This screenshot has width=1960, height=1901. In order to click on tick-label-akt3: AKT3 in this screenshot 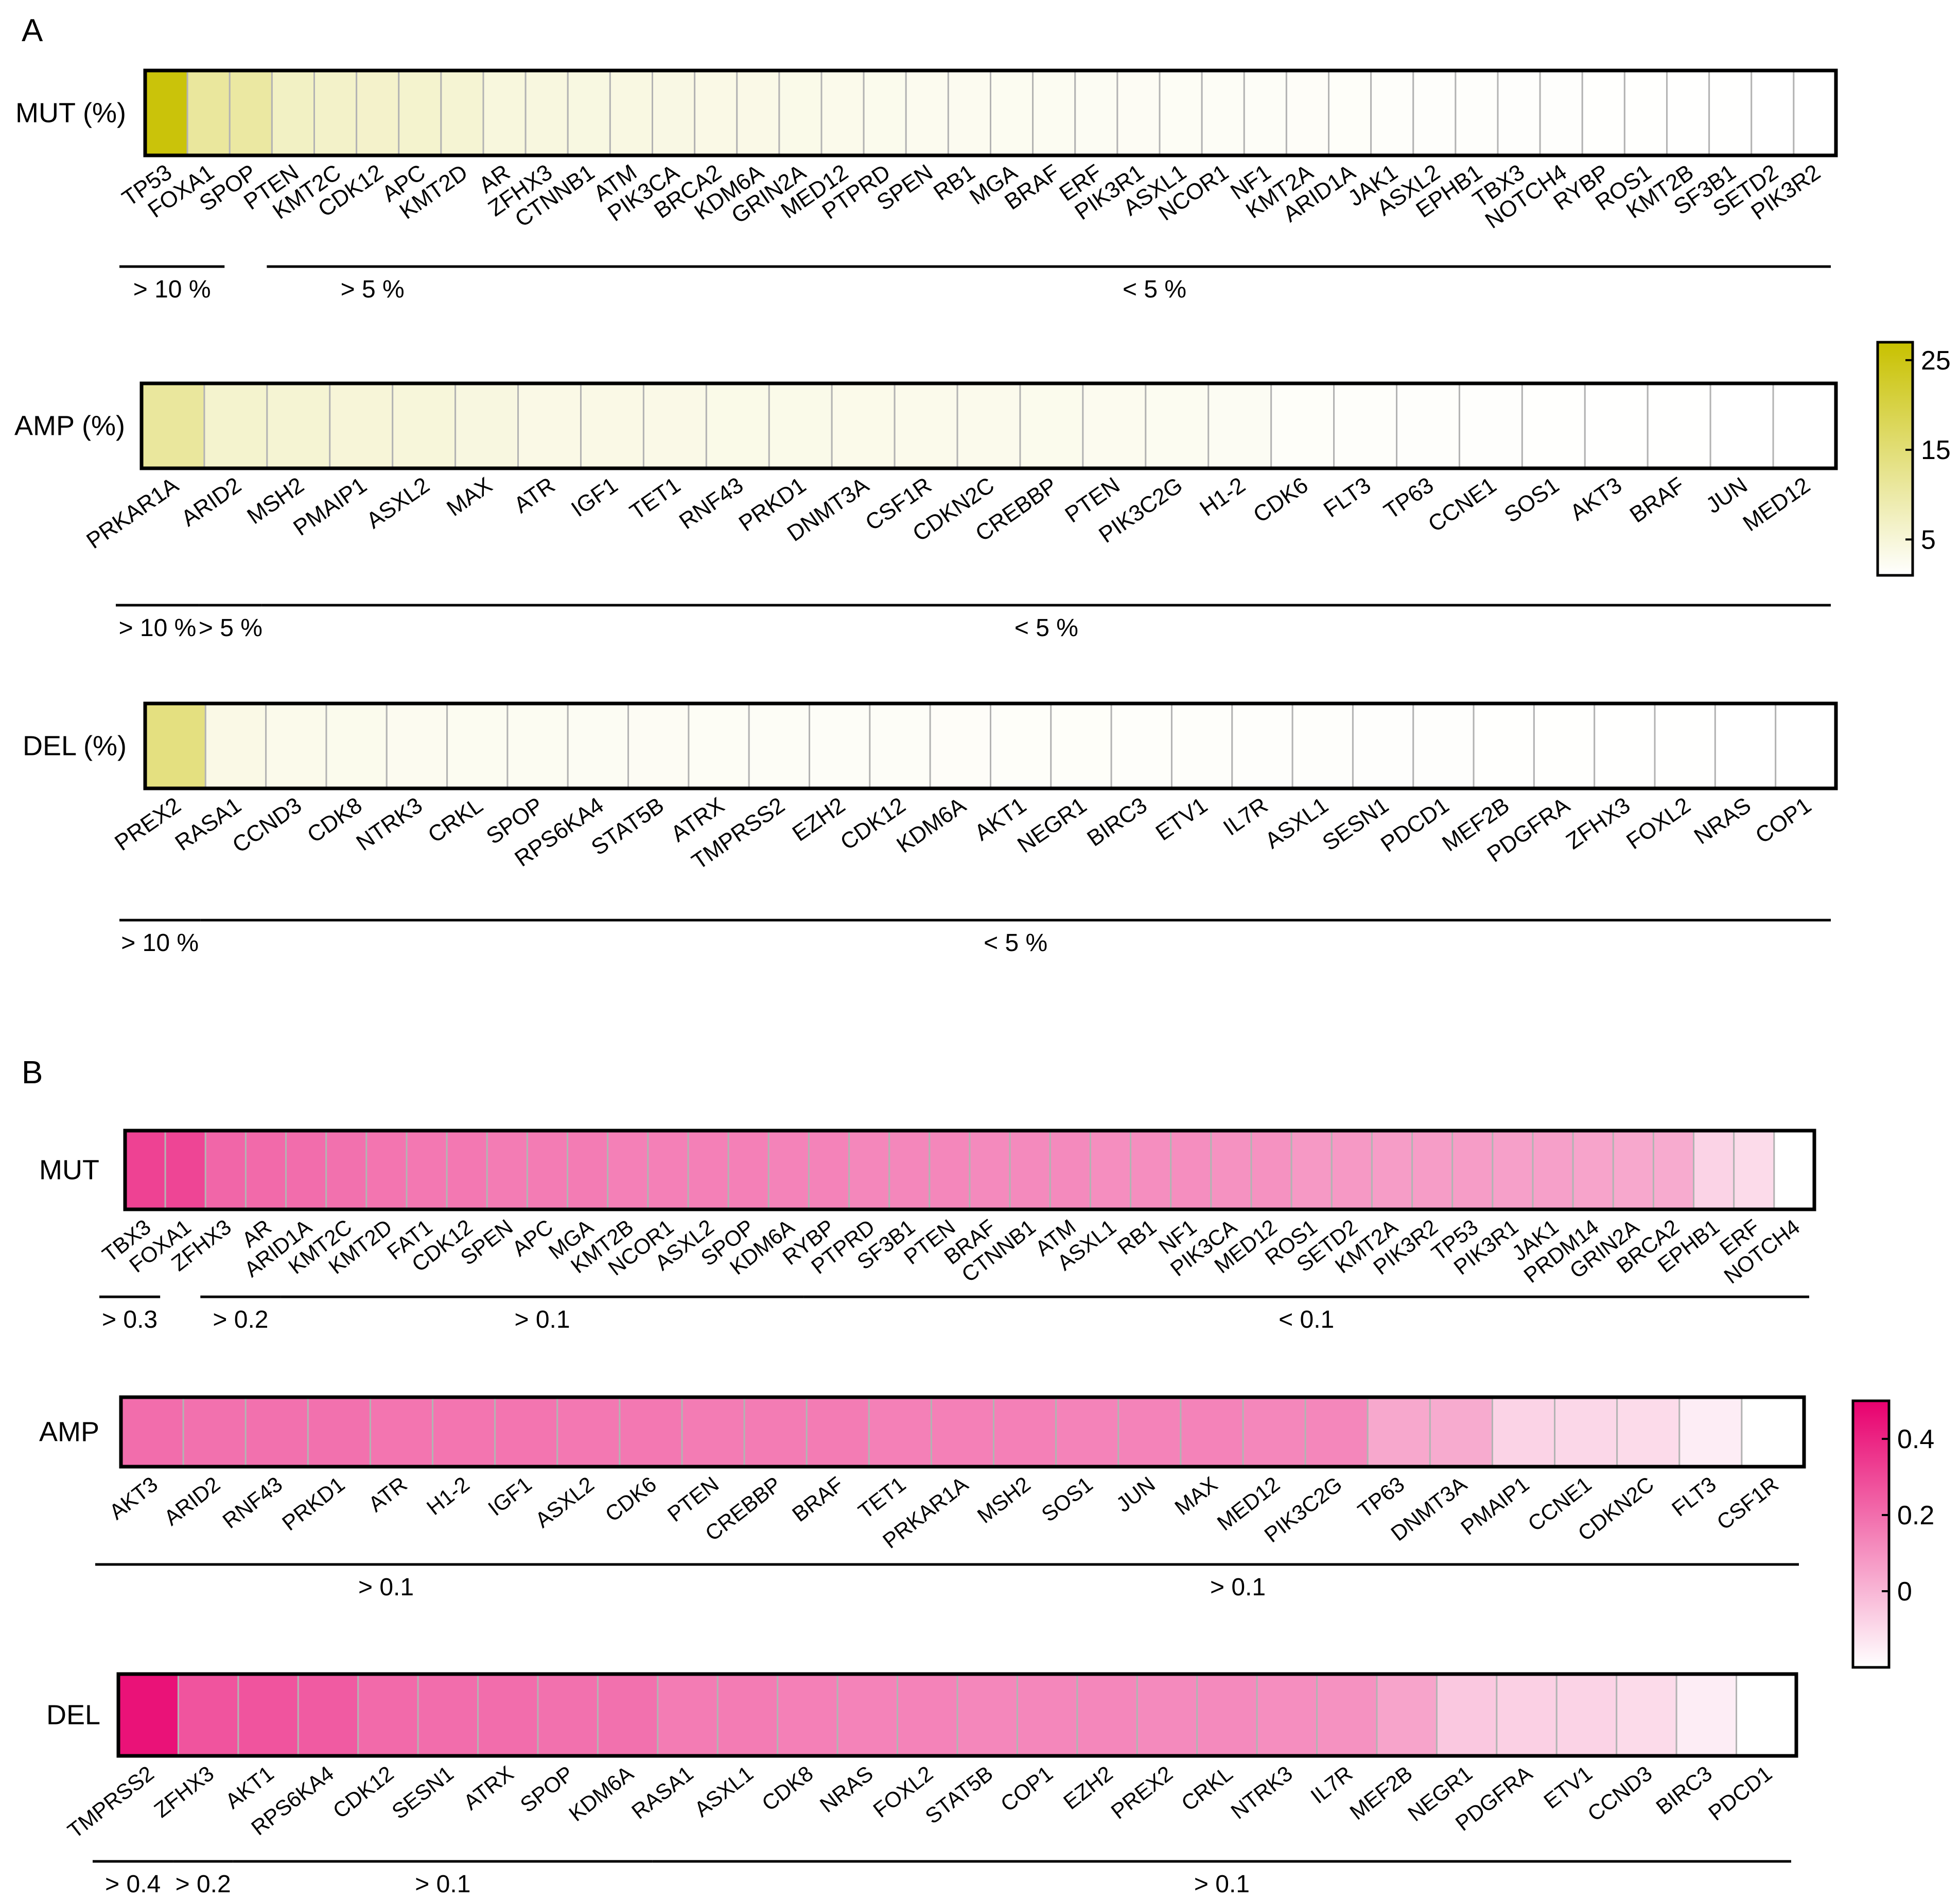, I will do `click(1596, 498)`.